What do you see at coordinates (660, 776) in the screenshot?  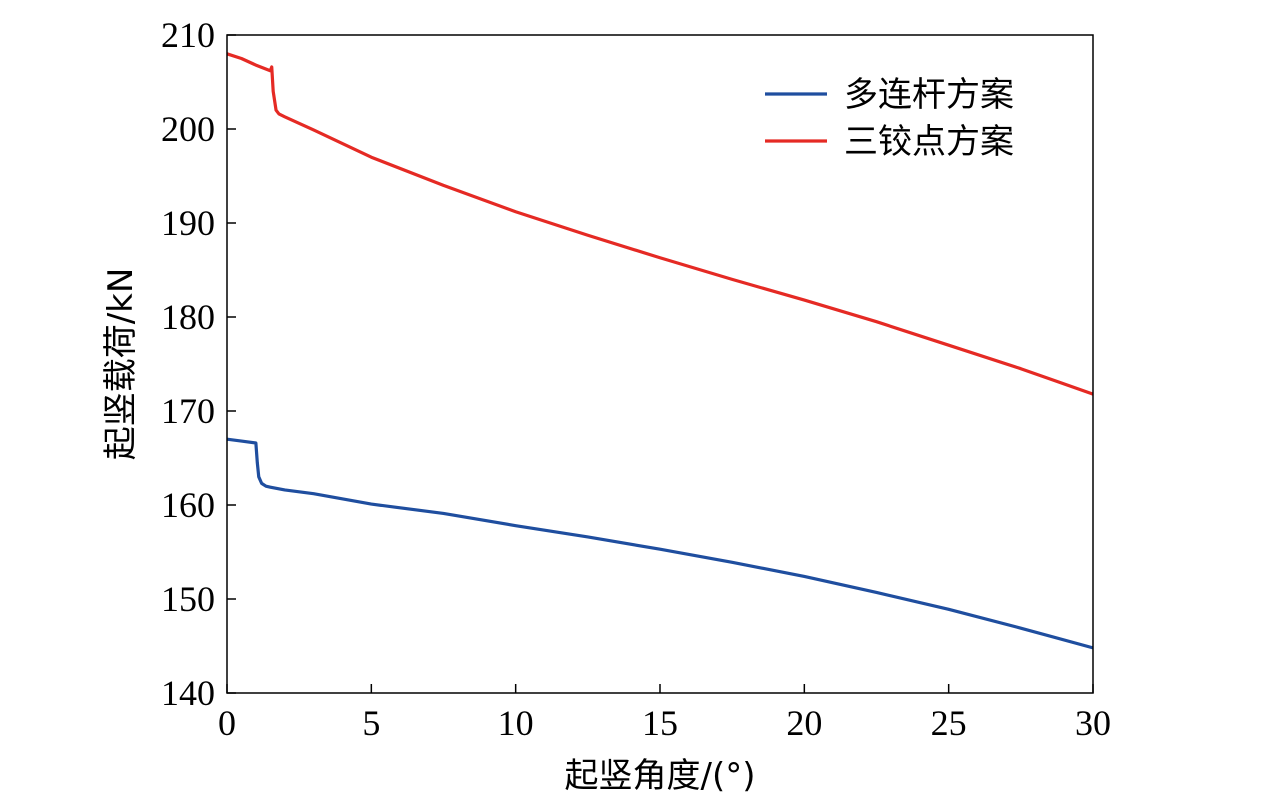 I see `x-axis-title: 起竖角度/(°)` at bounding box center [660, 776].